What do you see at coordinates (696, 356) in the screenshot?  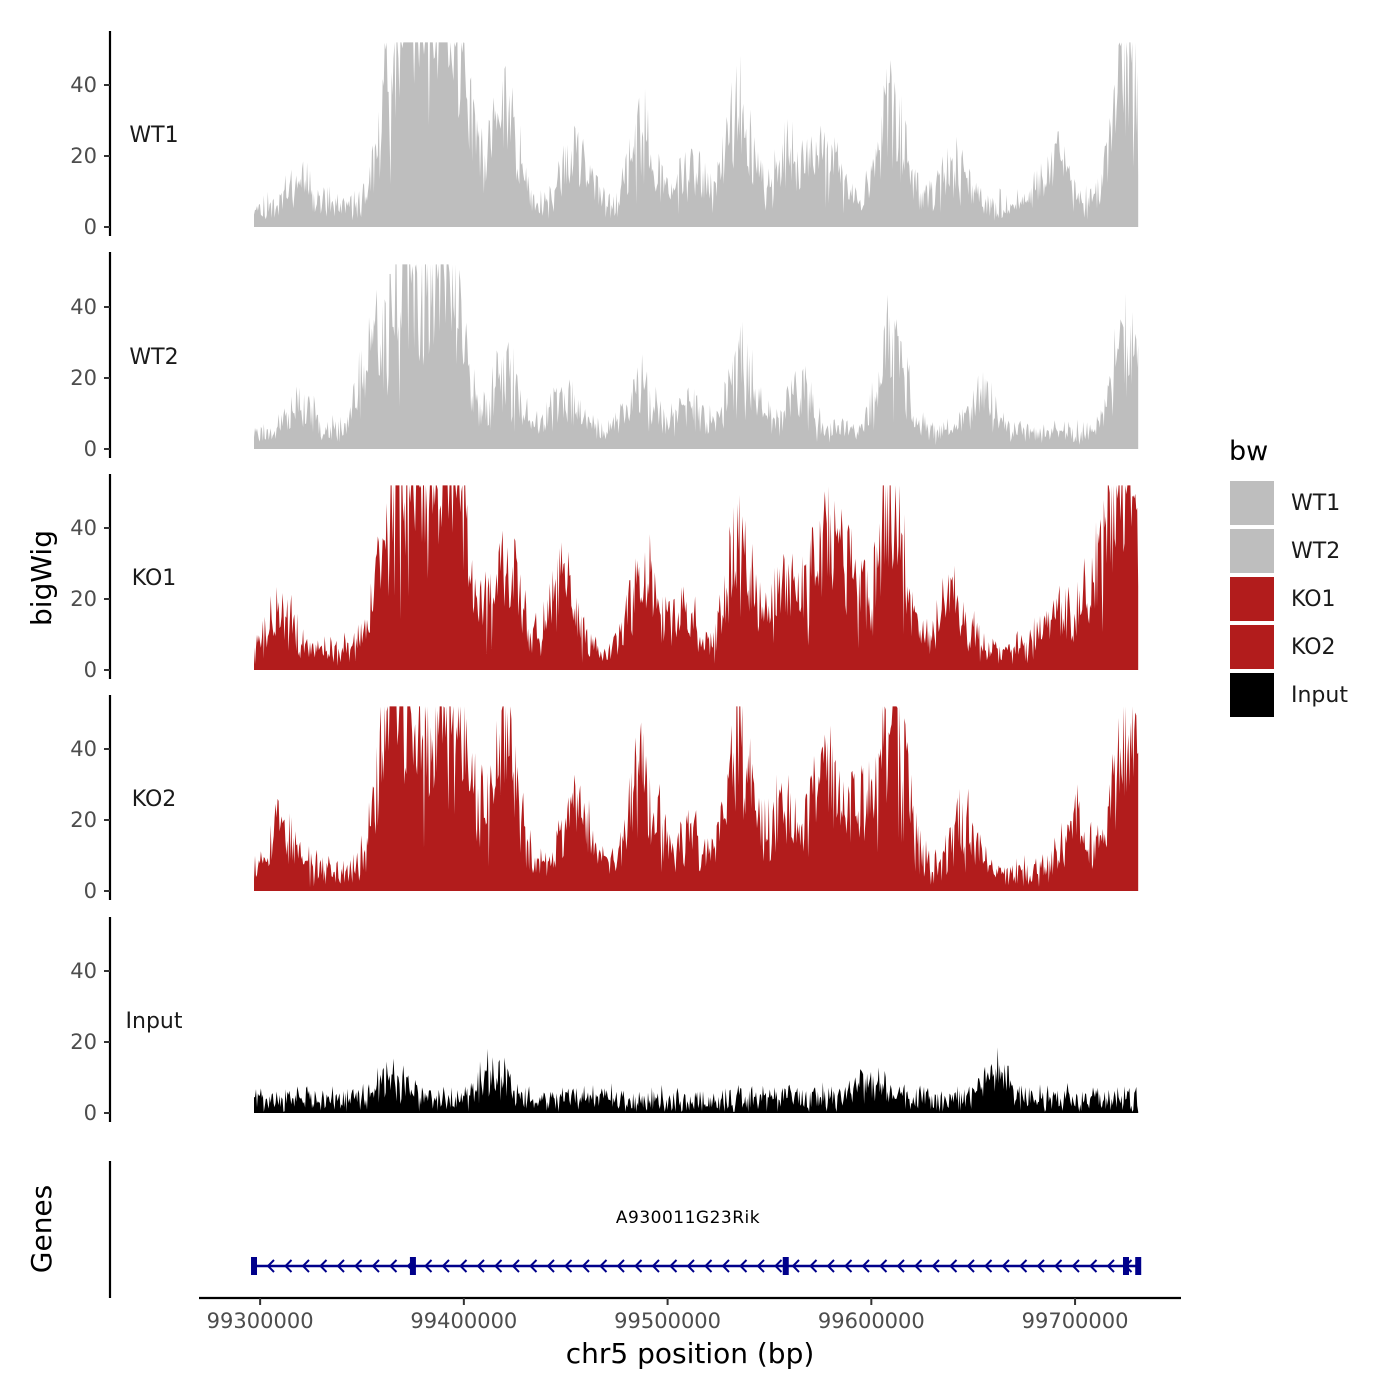 I see `signal-area-wt2` at bounding box center [696, 356].